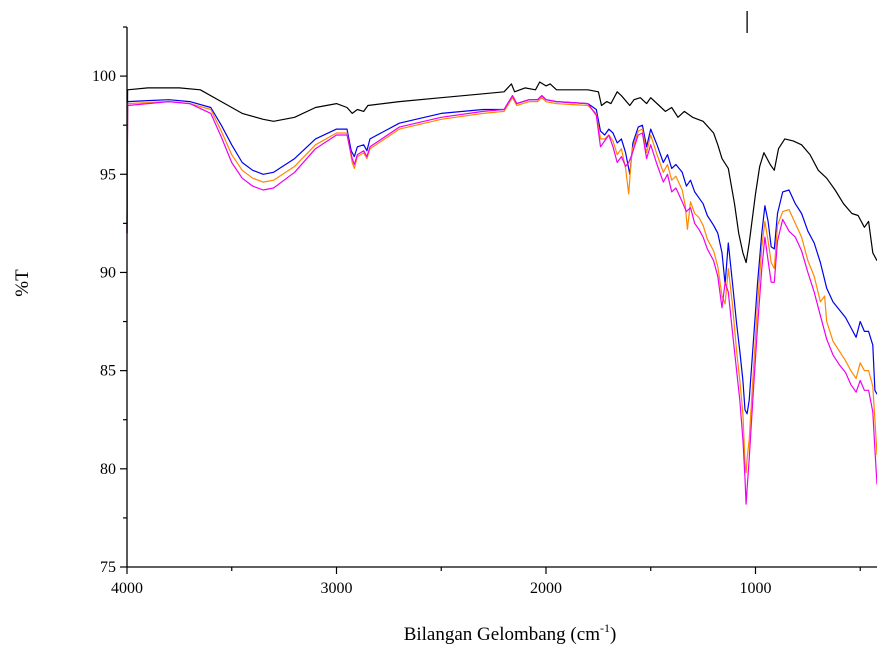 This screenshot has height=648, width=877. Describe the element at coordinates (127, 588) in the screenshot. I see `x-tick-label: 4000` at that location.